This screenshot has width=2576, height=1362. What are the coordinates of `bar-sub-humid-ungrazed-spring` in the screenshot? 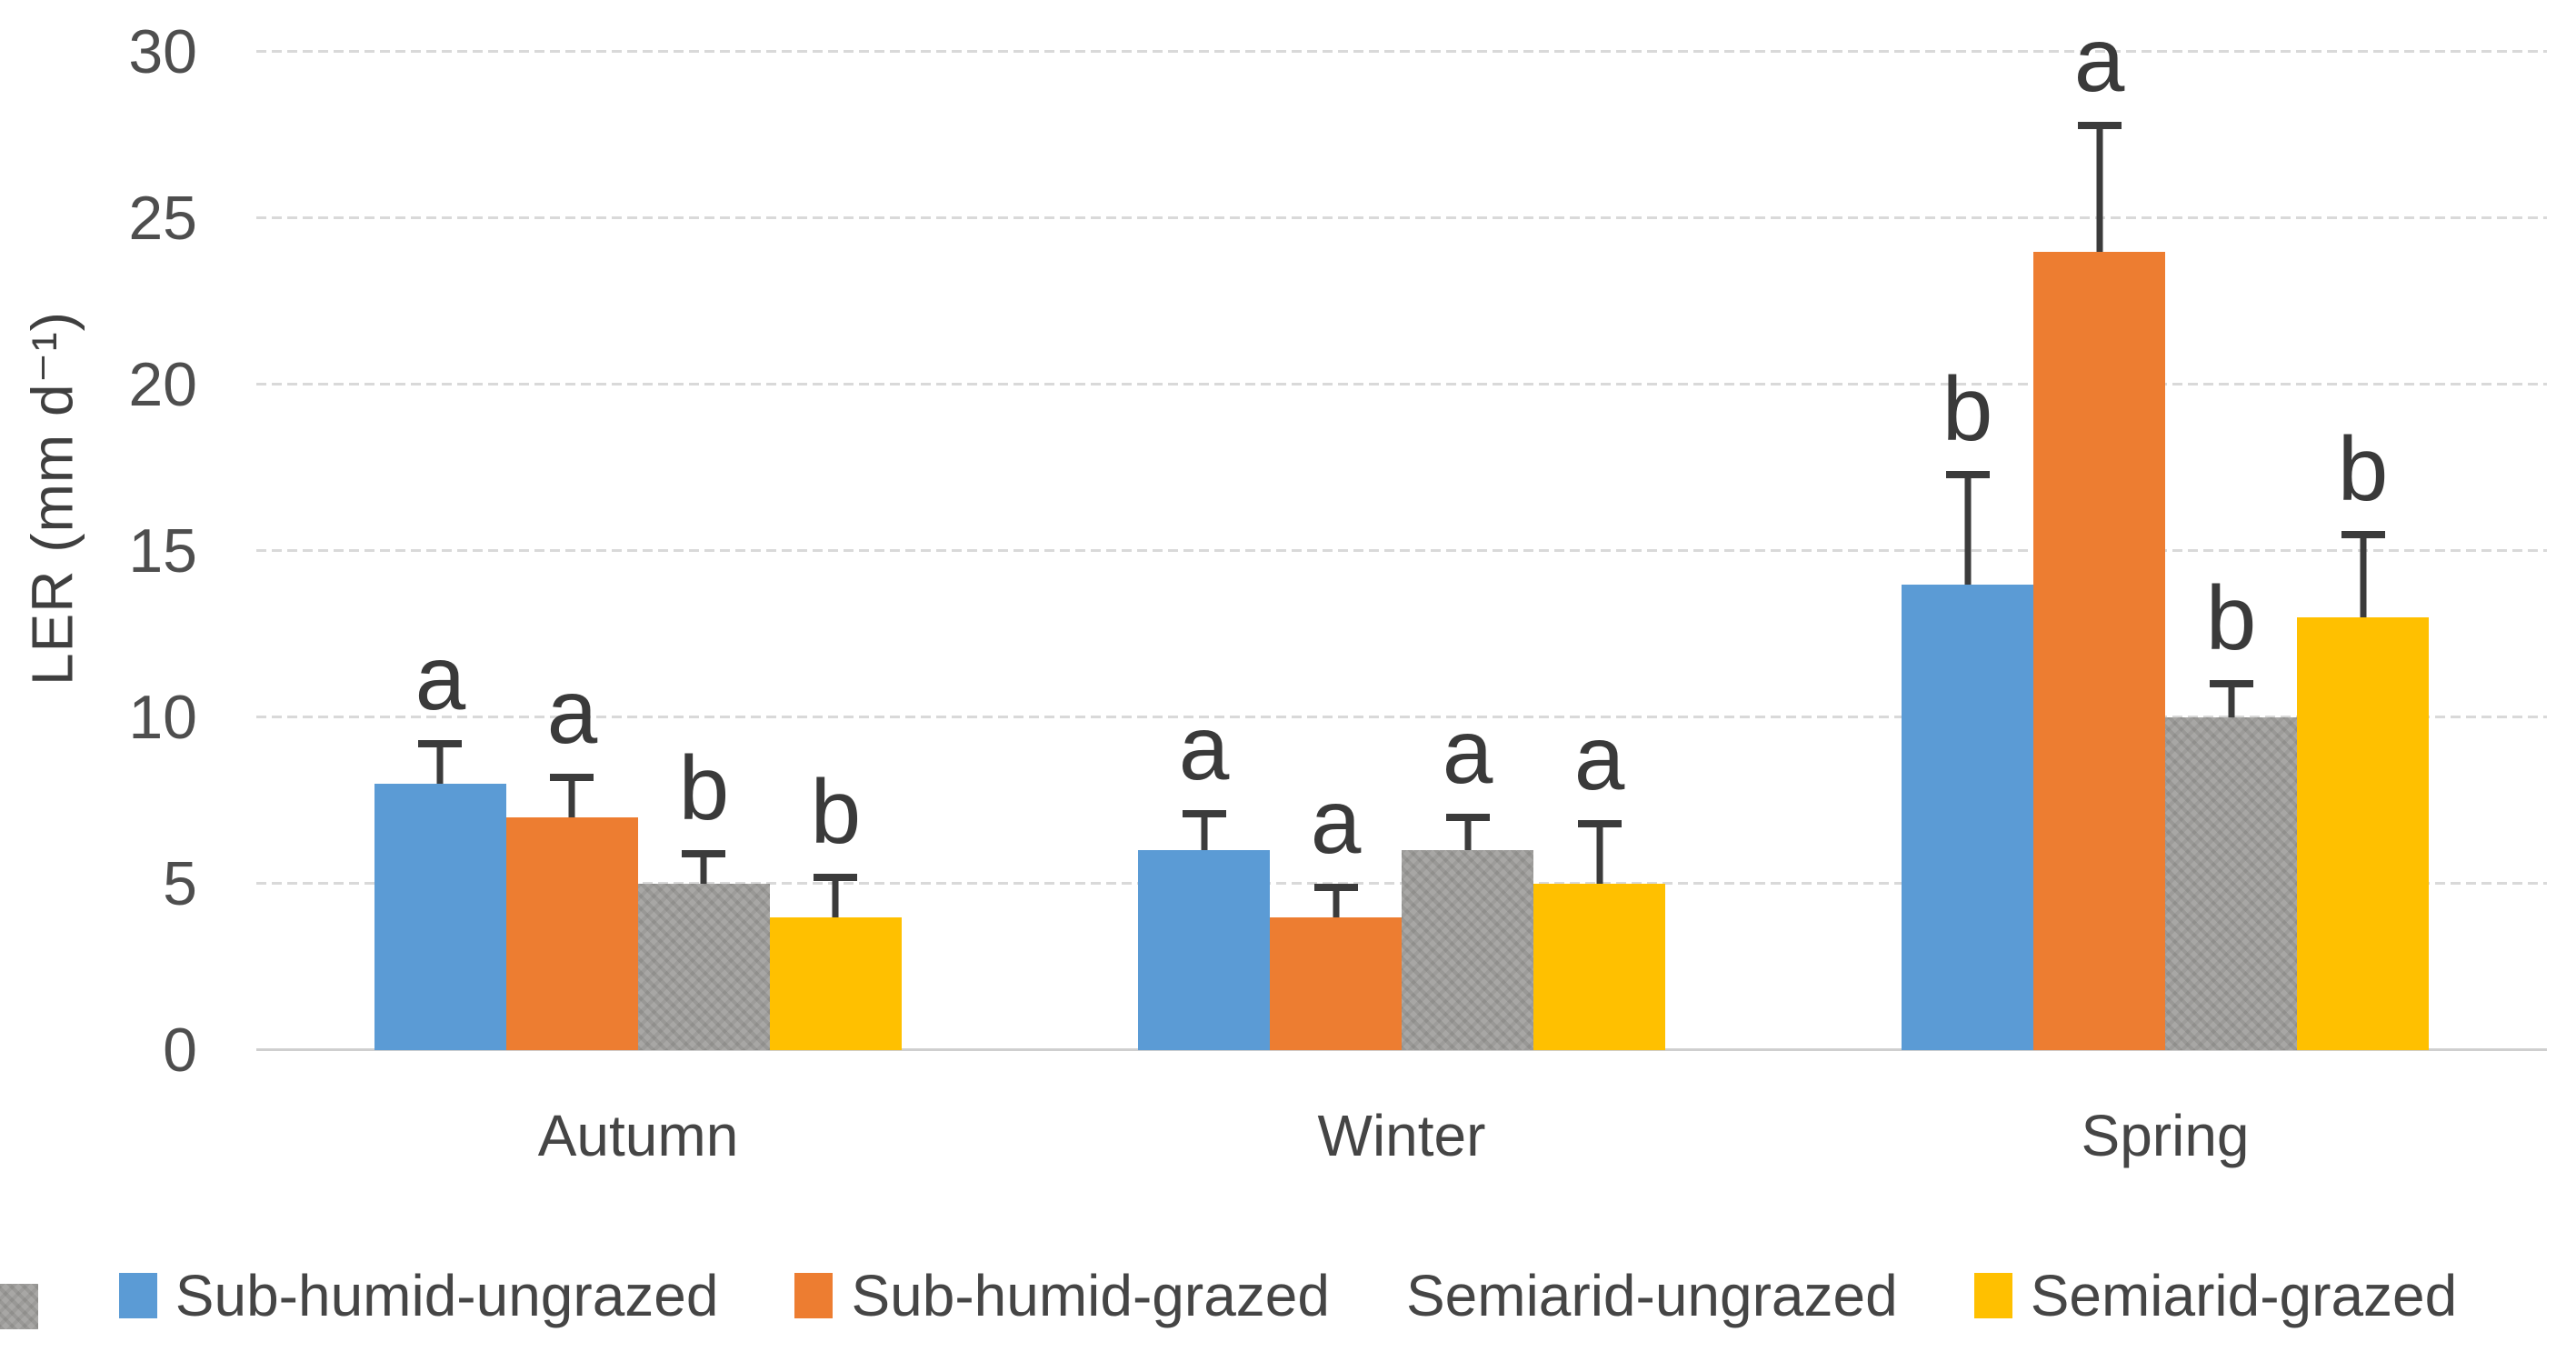 It's located at (1967, 817).